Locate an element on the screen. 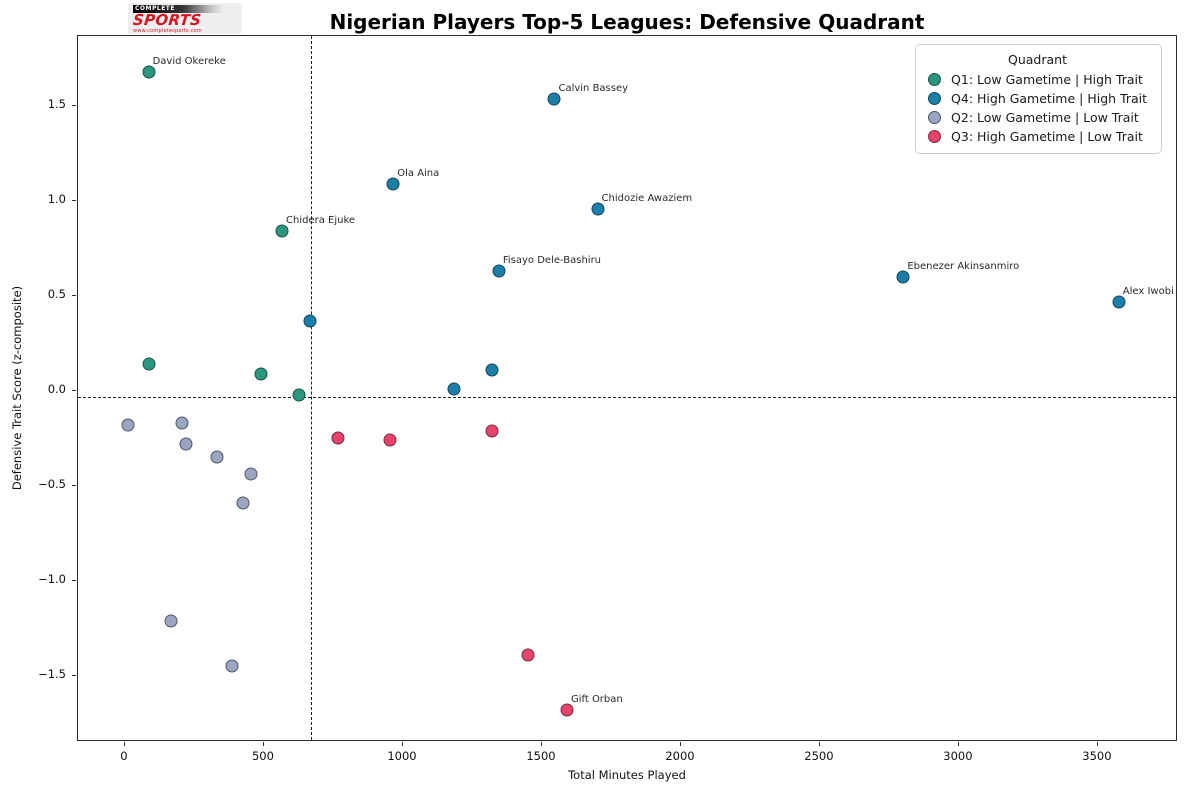 The height and width of the screenshot is (800, 1200). point-label: Chidozie Awaziem is located at coordinates (647, 198).